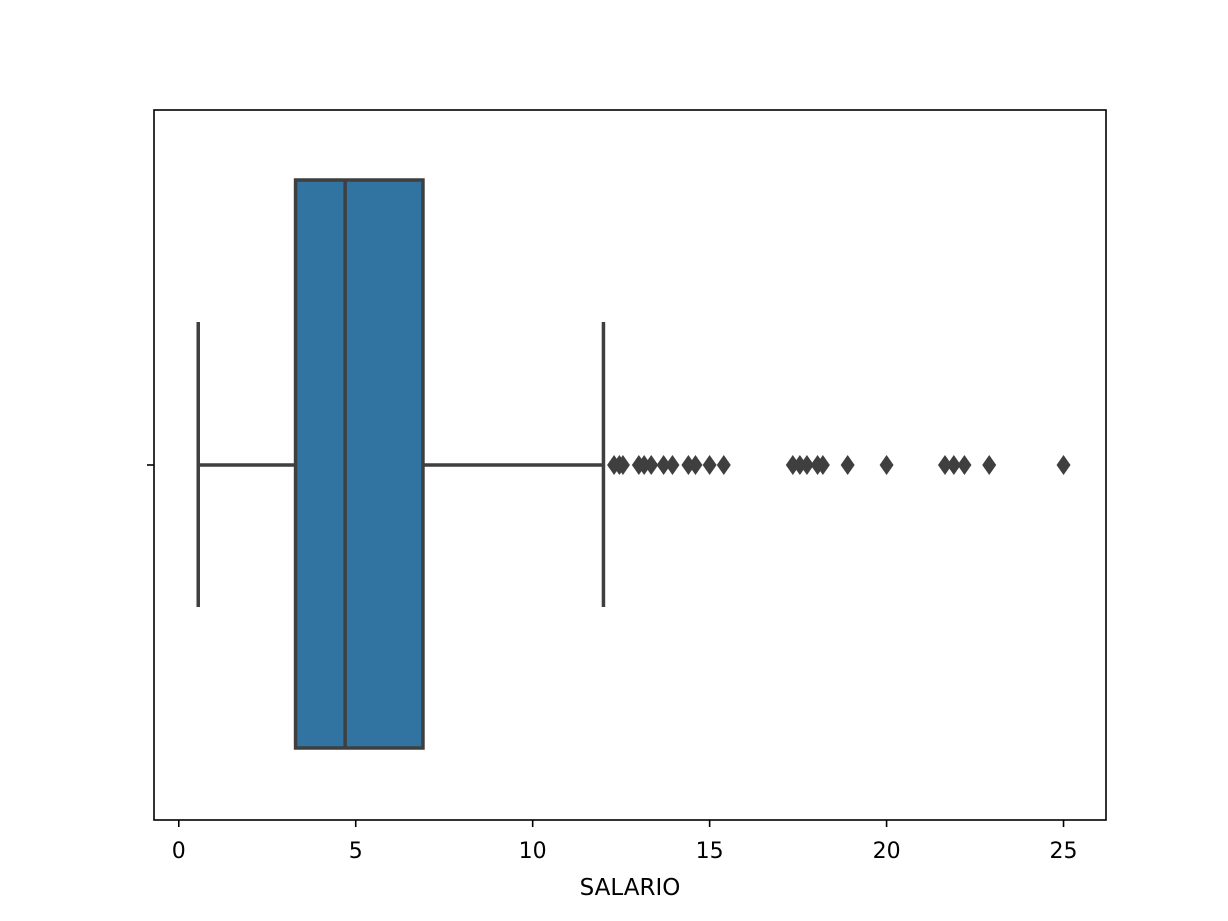  I want to click on x-tick-label: 10, so click(533, 851).